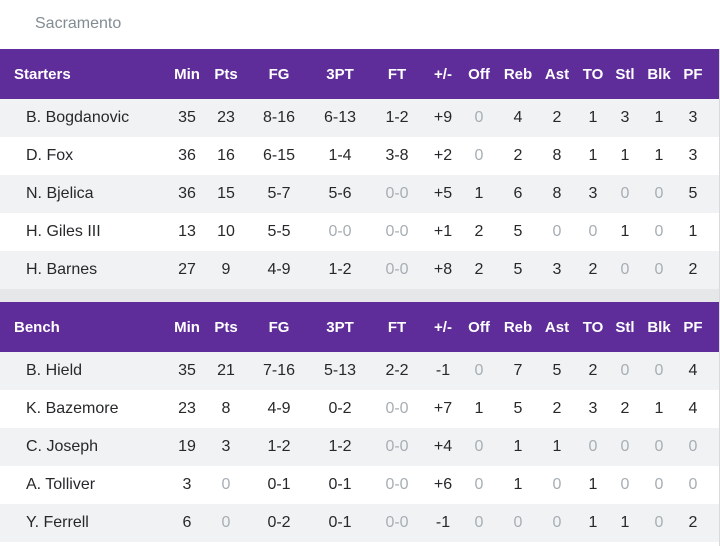 The width and height of the screenshot is (720, 546). Describe the element at coordinates (360, 485) in the screenshot. I see `table-row: A. Tolliver 3 0 0-1 0-1 0-0 +6 0 1 0 1 0 0 0` at that location.